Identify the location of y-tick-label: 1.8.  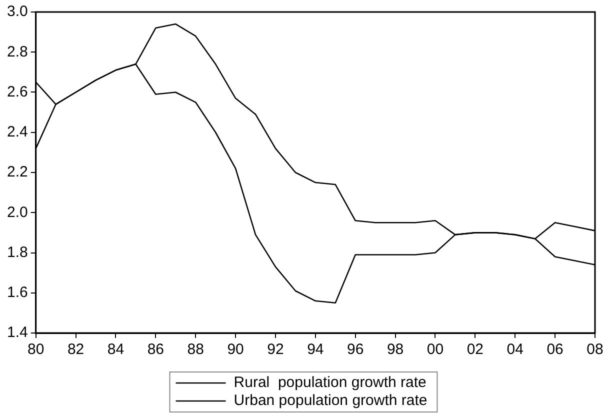
(17, 252).